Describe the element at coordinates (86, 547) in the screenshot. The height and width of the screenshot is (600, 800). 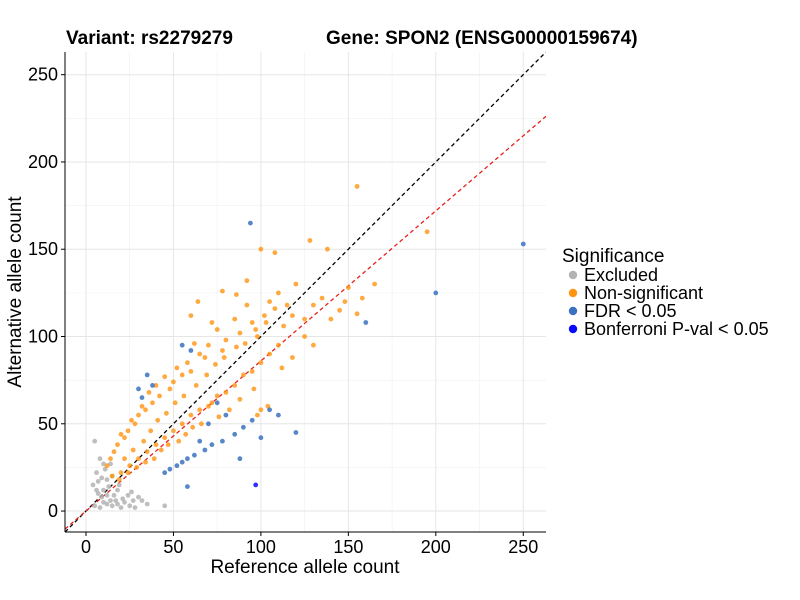
I see `x-tick-label: 0` at that location.